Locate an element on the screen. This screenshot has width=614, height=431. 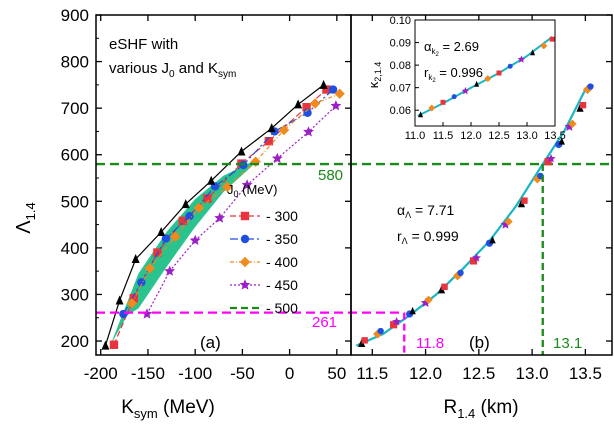
ytick-label-200: 200 is located at coordinates (75, 341).